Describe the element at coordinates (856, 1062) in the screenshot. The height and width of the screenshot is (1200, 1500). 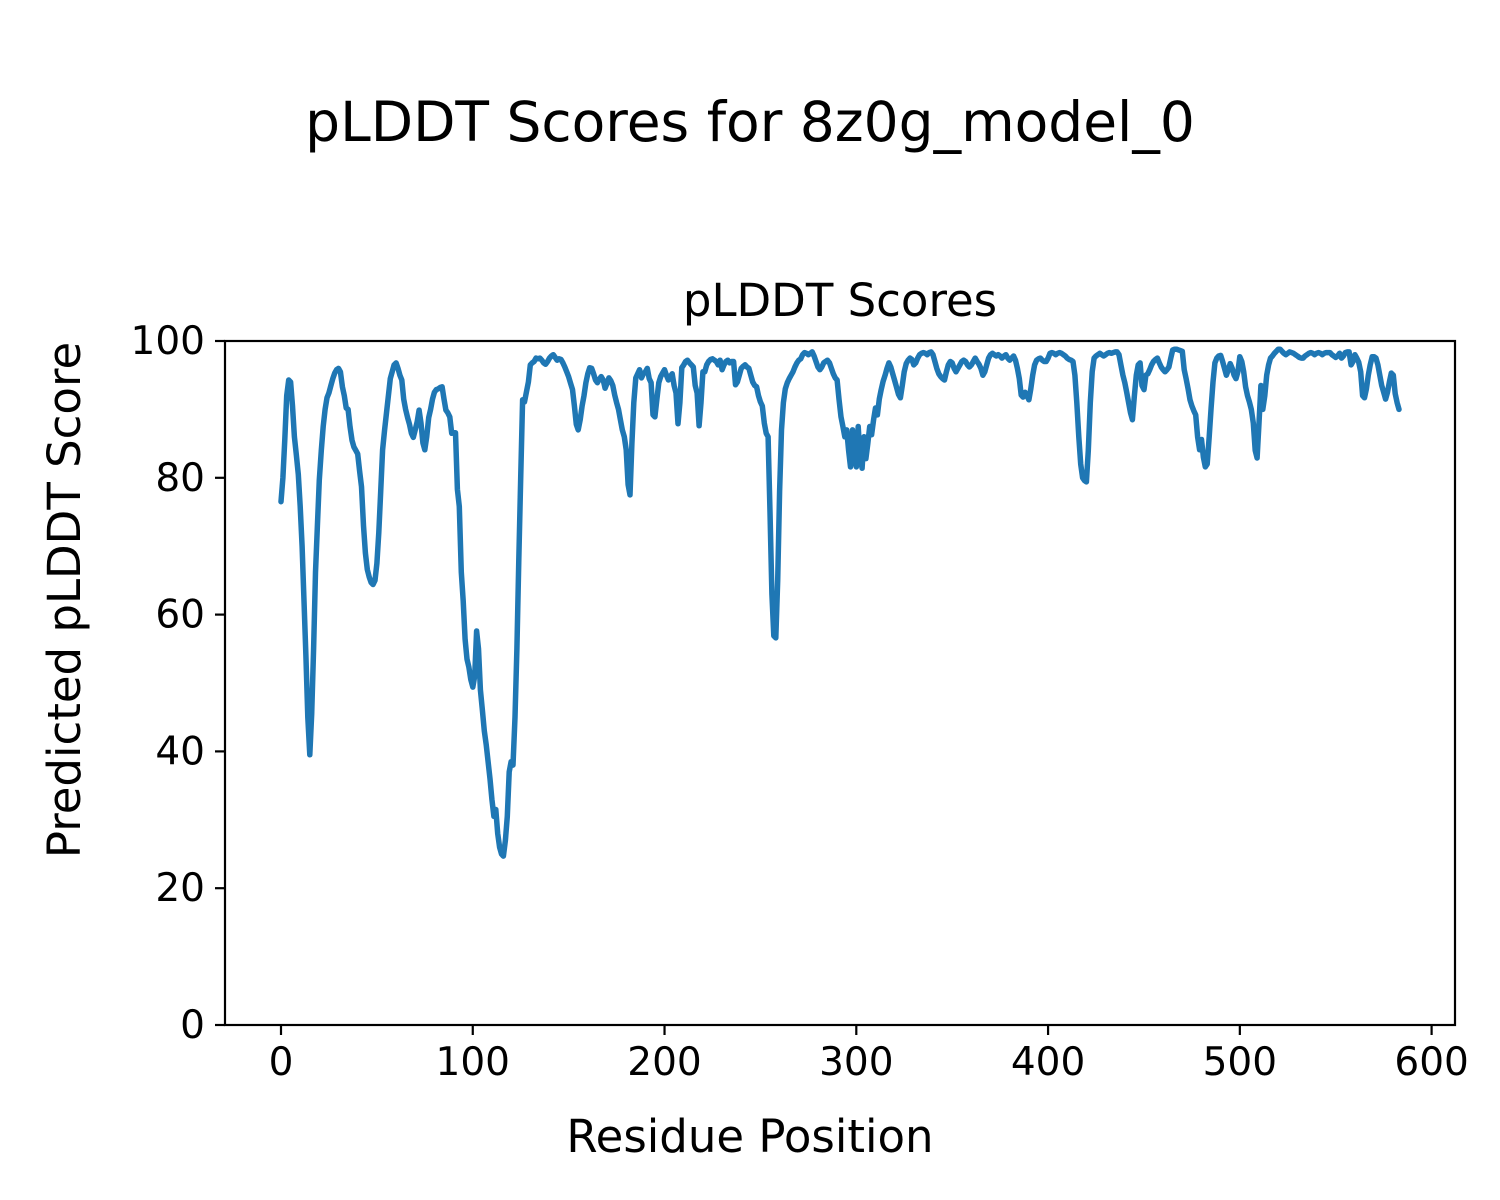
I see `x-tick-label: 300` at that location.